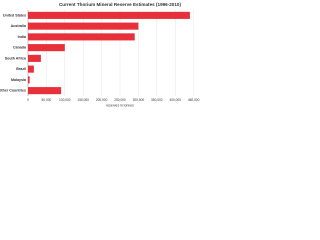  What do you see at coordinates (65, 100) in the screenshot?
I see `x-tick-label: 100,000` at bounding box center [65, 100].